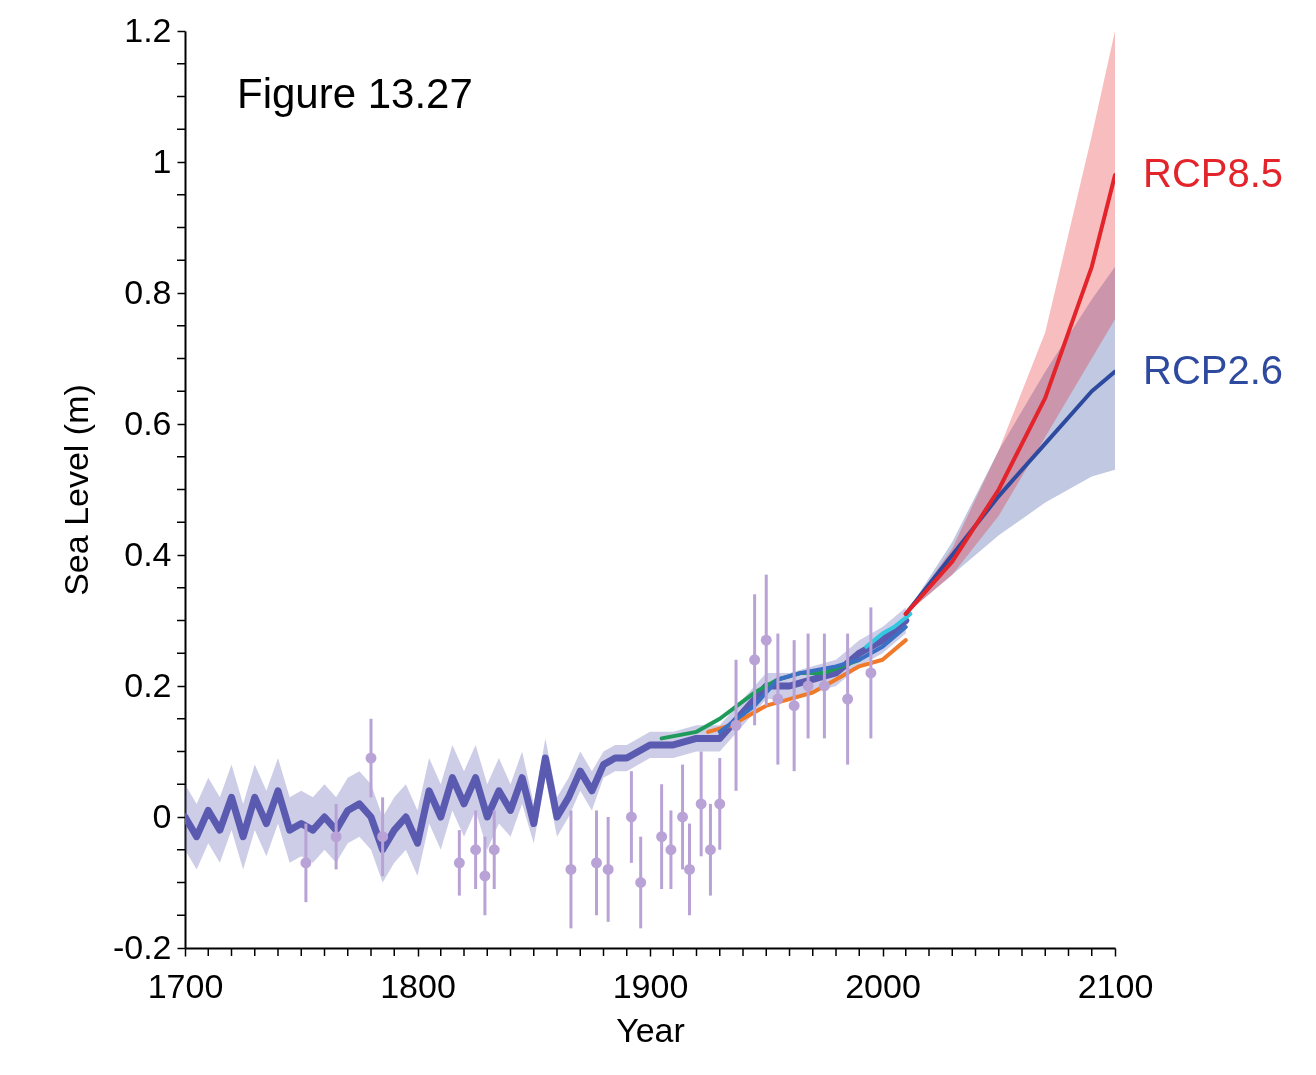 The width and height of the screenshot is (1316, 1075). Describe the element at coordinates (1213, 369) in the screenshot. I see `series-label: RCP2.6` at that location.